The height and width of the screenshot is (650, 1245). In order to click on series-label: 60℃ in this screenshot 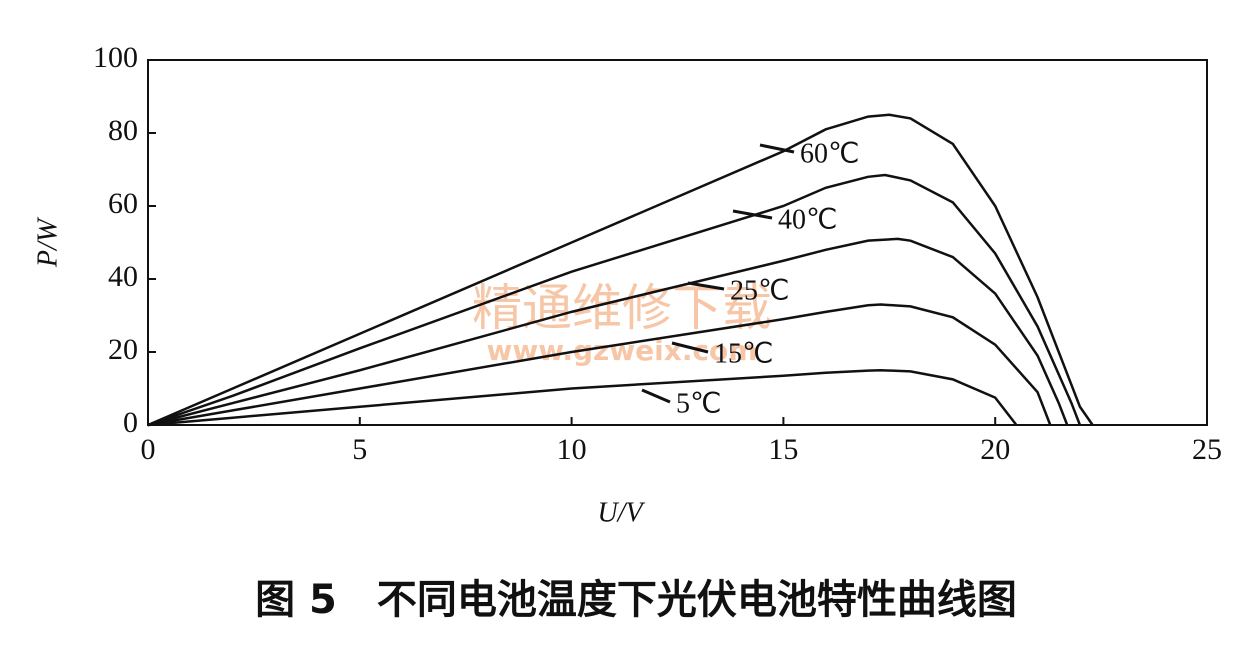, I will do `click(829, 153)`.